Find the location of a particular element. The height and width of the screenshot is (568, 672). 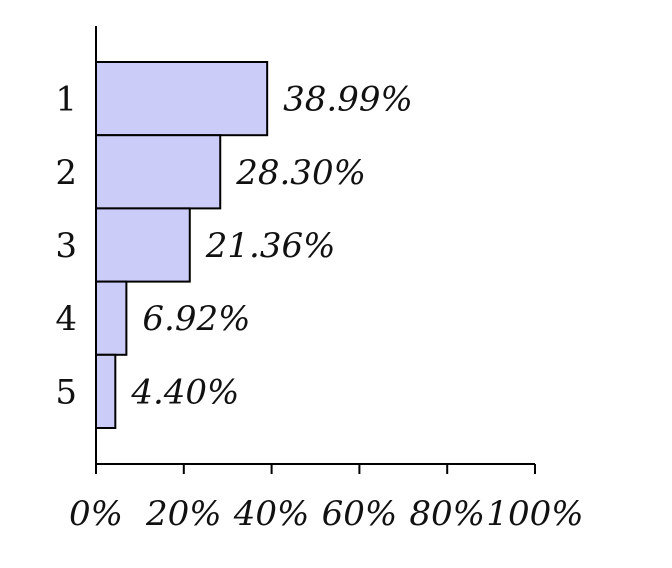

value-label-5: 4.40% is located at coordinates (184, 392).